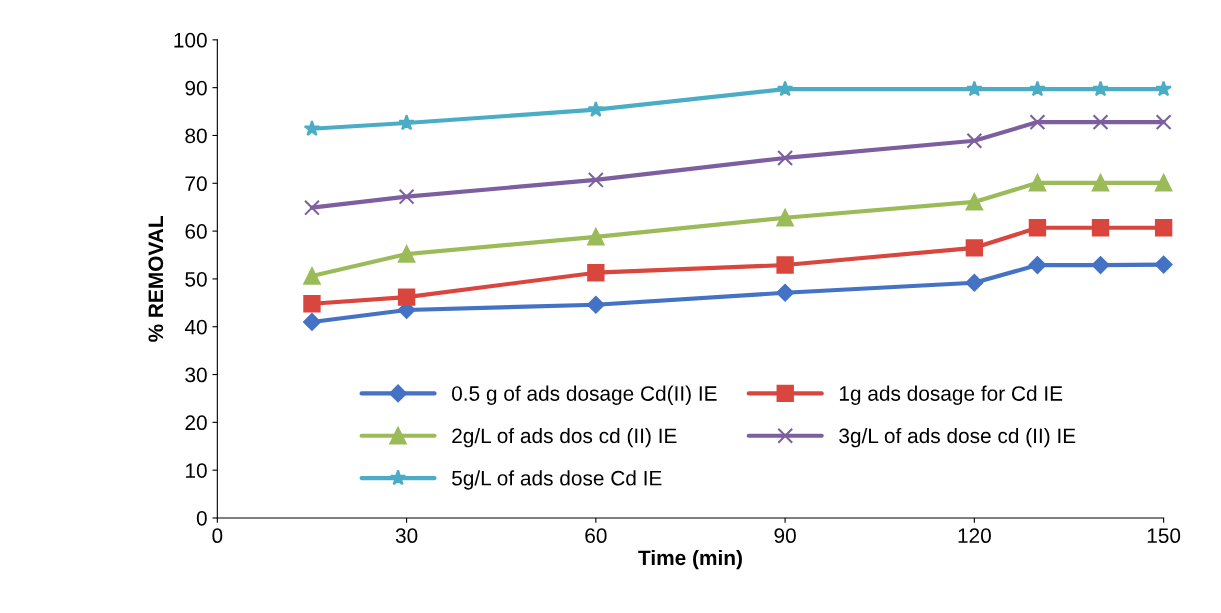 Image resolution: width=1221 pixels, height=613 pixels. Describe the element at coordinates (785, 536) in the screenshot. I see `x-tick-label: 90` at that location.